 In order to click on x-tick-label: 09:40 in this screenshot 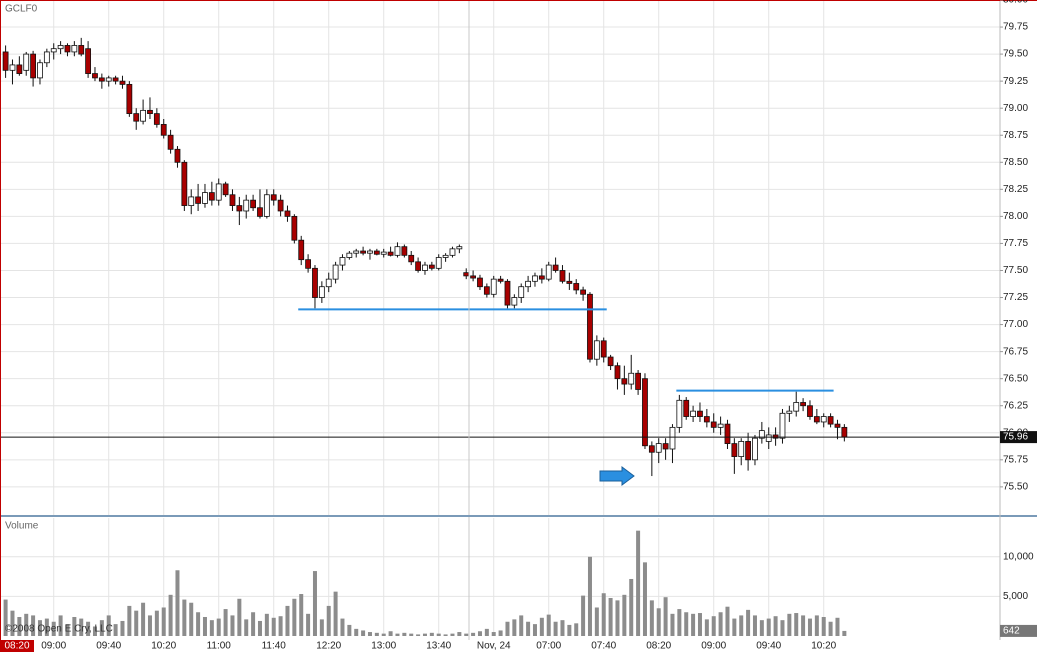, I will do `click(108, 646)`.